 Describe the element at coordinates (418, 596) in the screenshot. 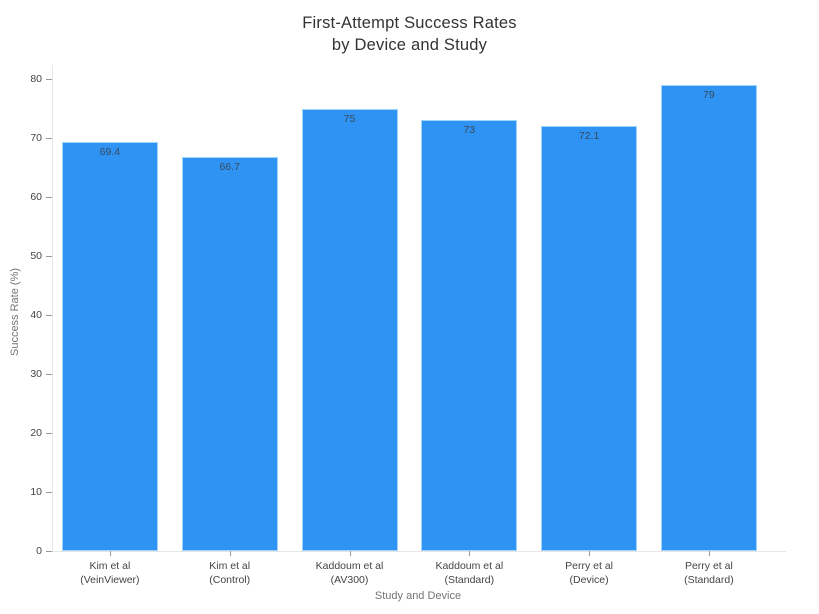

I see `x-axis-title: Study and Device` at that location.